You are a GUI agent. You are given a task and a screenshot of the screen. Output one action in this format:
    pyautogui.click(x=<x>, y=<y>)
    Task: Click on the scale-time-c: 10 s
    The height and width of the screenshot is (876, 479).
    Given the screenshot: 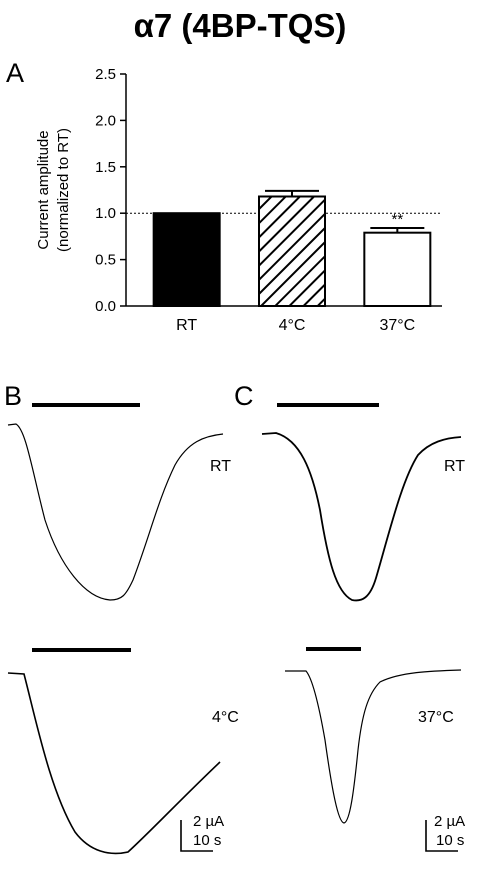 What is the action you would take?
    pyautogui.click(x=450, y=840)
    